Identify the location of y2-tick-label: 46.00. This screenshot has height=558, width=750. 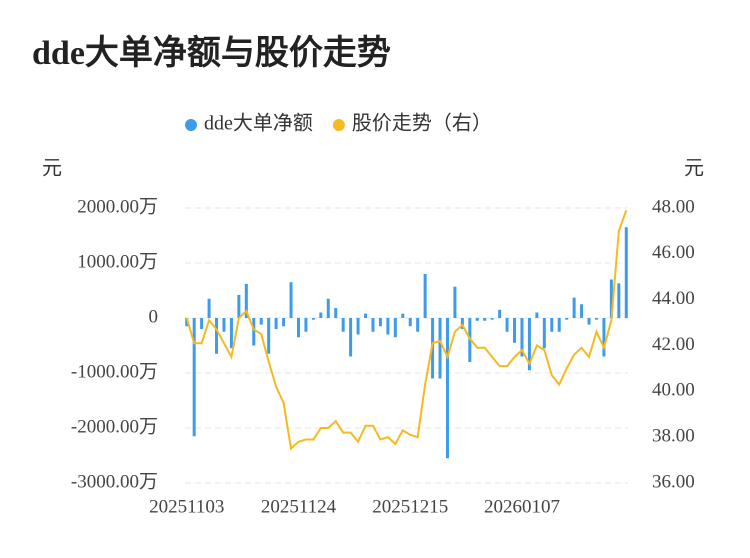
(673, 252).